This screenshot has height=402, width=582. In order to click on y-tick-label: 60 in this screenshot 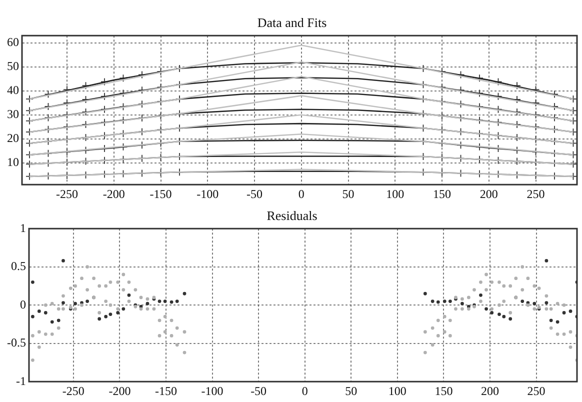, I will do `click(13, 41)`.